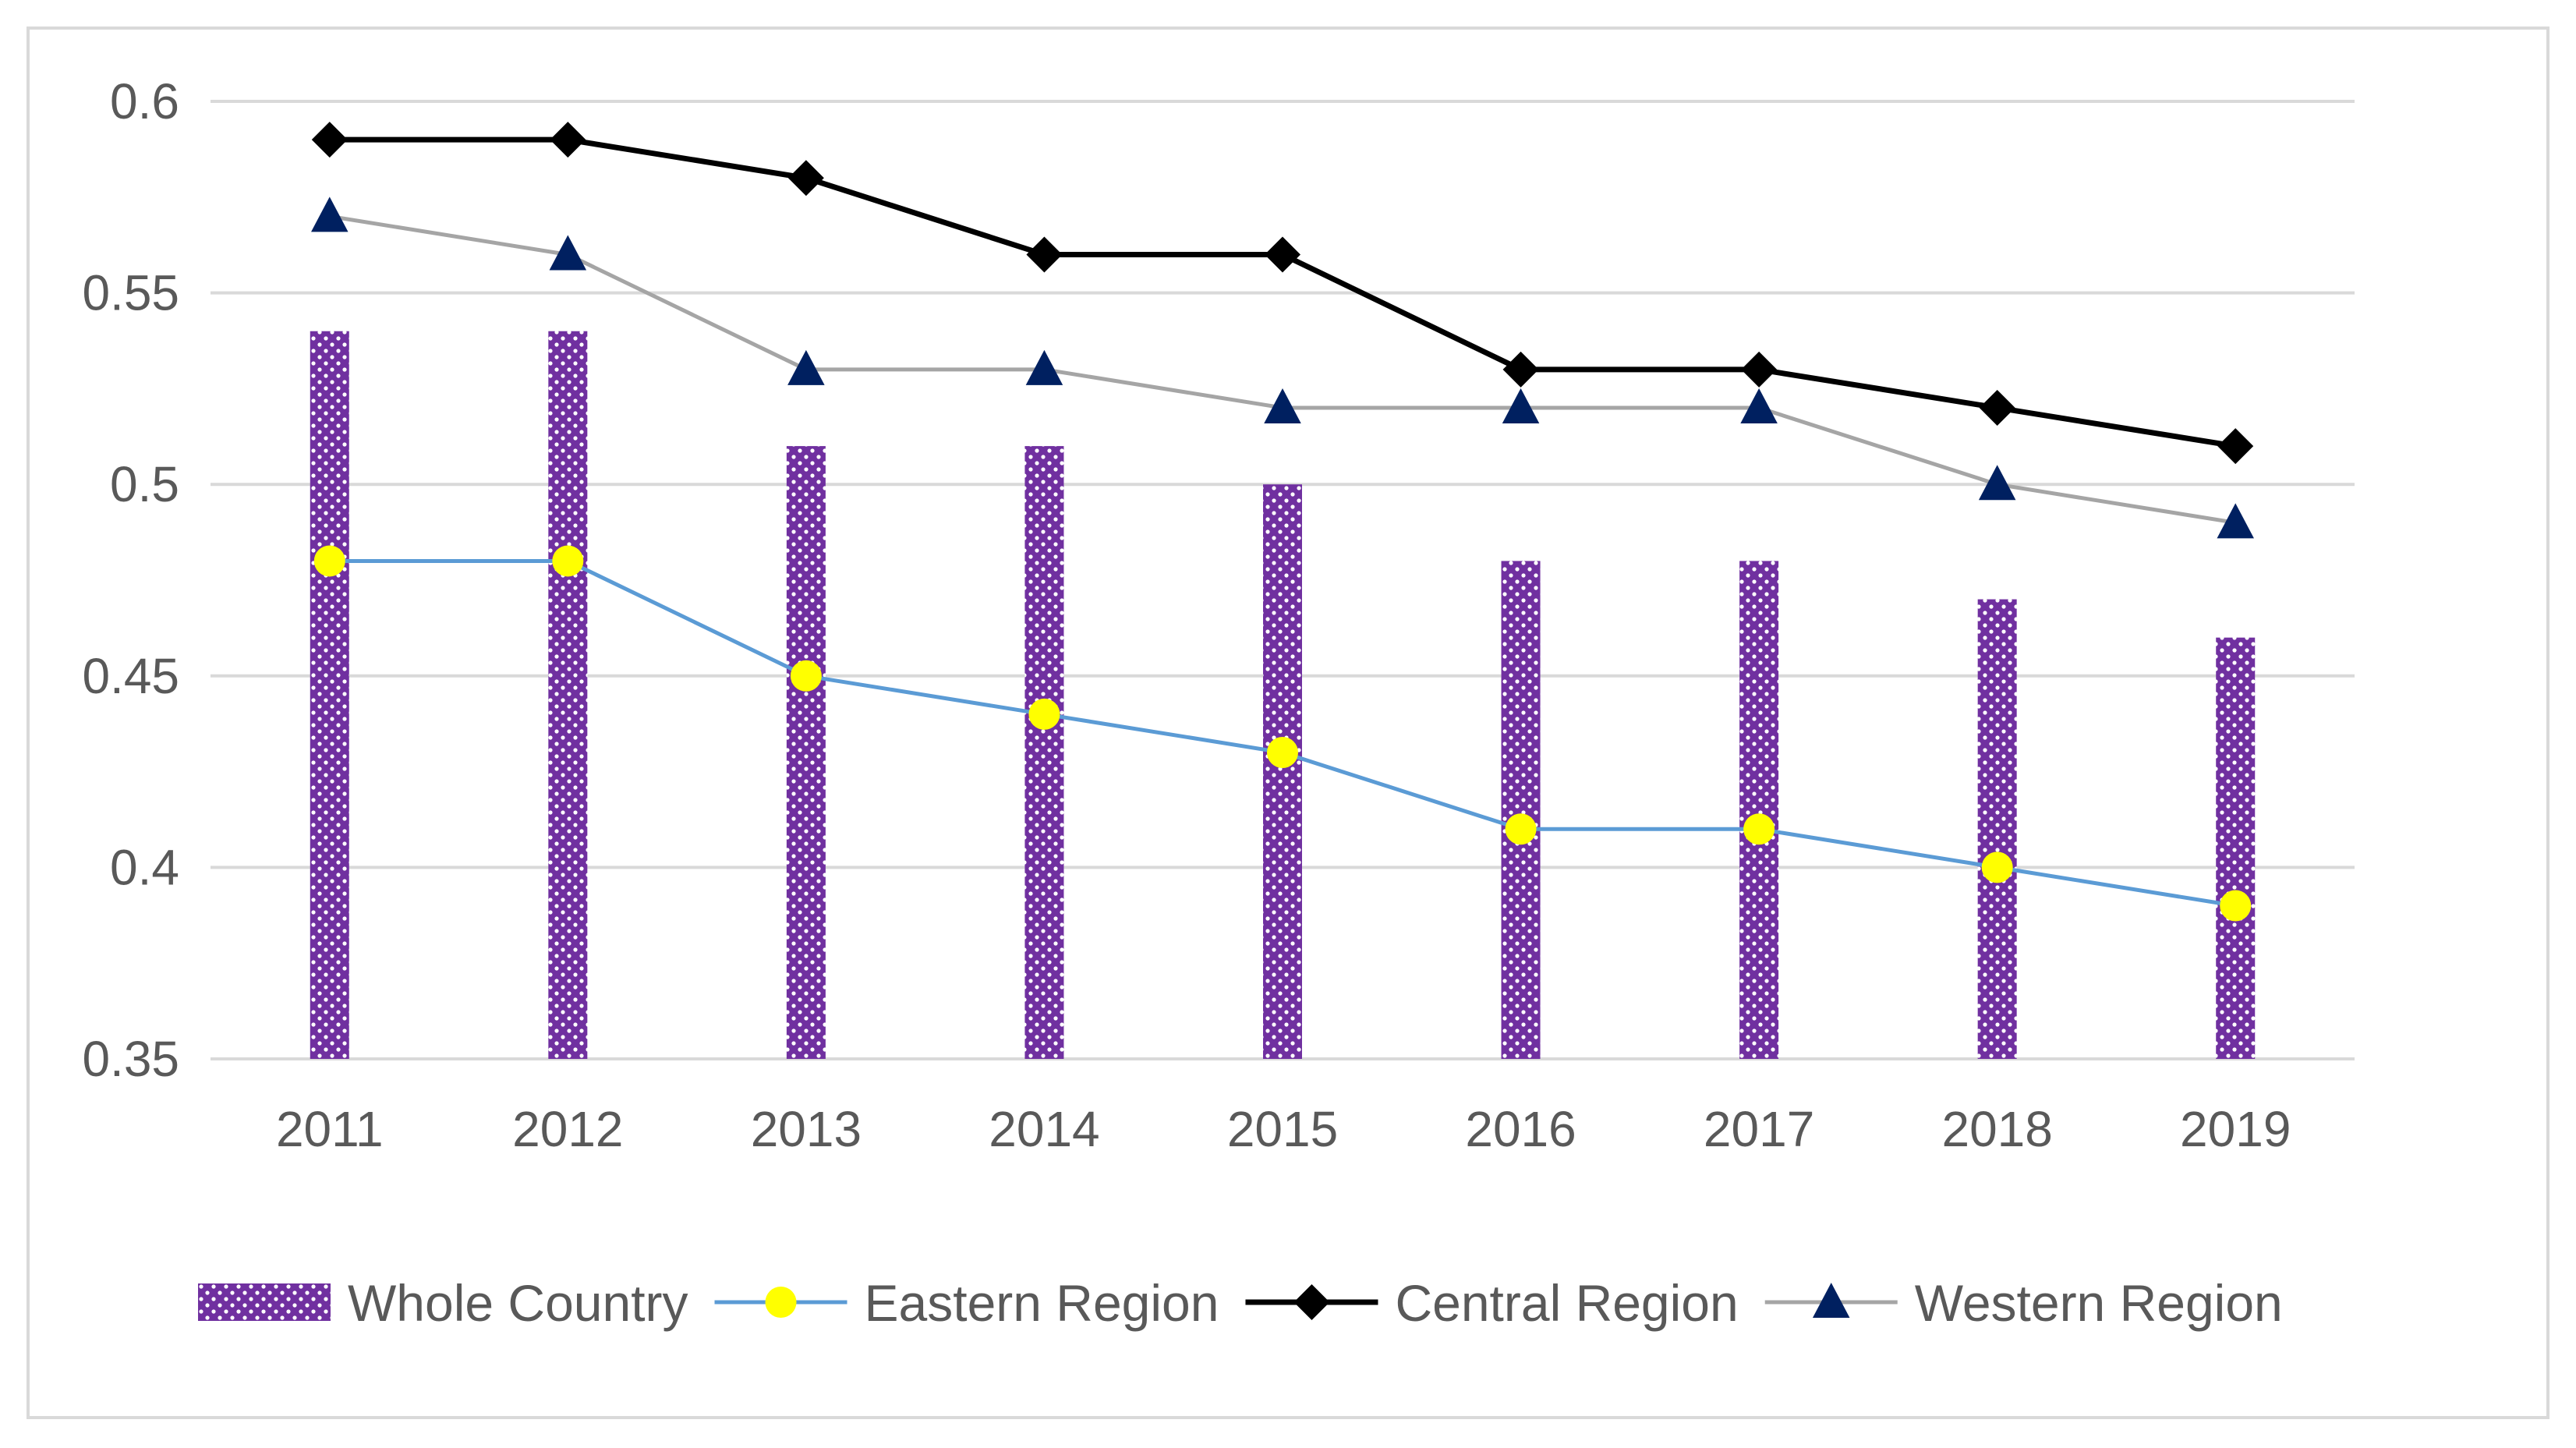  I want to click on y-tick-label: 0.55, so click(130, 293).